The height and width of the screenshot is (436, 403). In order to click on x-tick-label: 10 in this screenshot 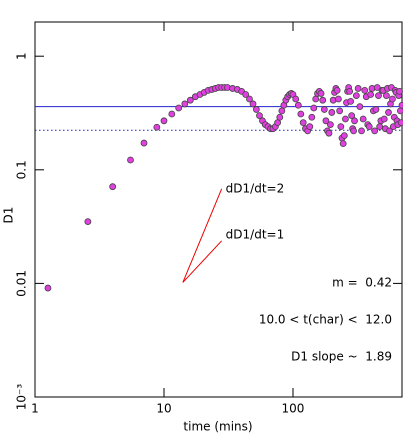, I will do `click(163, 409)`.